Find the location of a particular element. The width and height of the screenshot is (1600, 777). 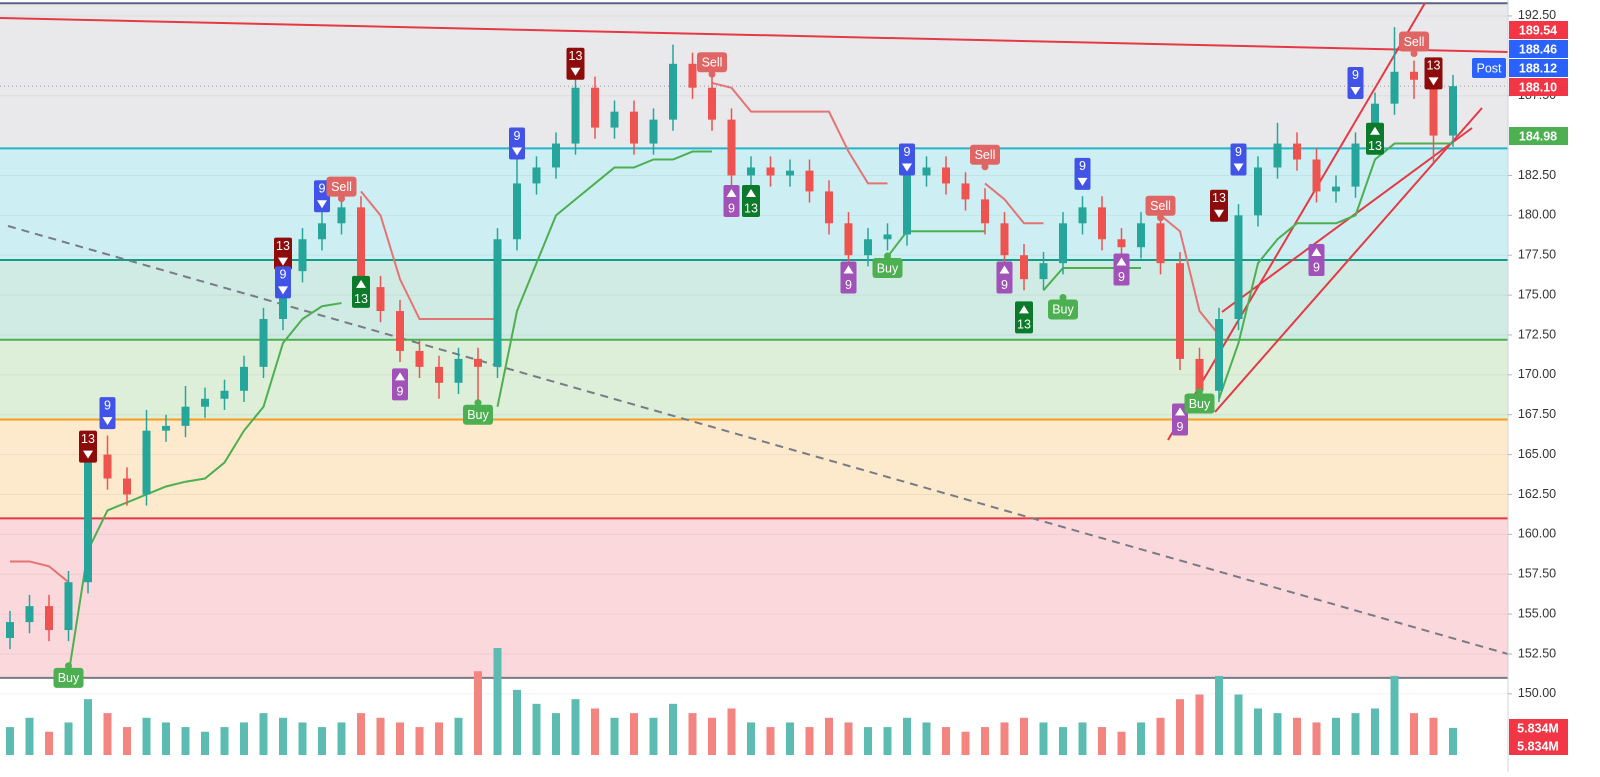

price-label: 188.12 is located at coordinates (1538, 68).